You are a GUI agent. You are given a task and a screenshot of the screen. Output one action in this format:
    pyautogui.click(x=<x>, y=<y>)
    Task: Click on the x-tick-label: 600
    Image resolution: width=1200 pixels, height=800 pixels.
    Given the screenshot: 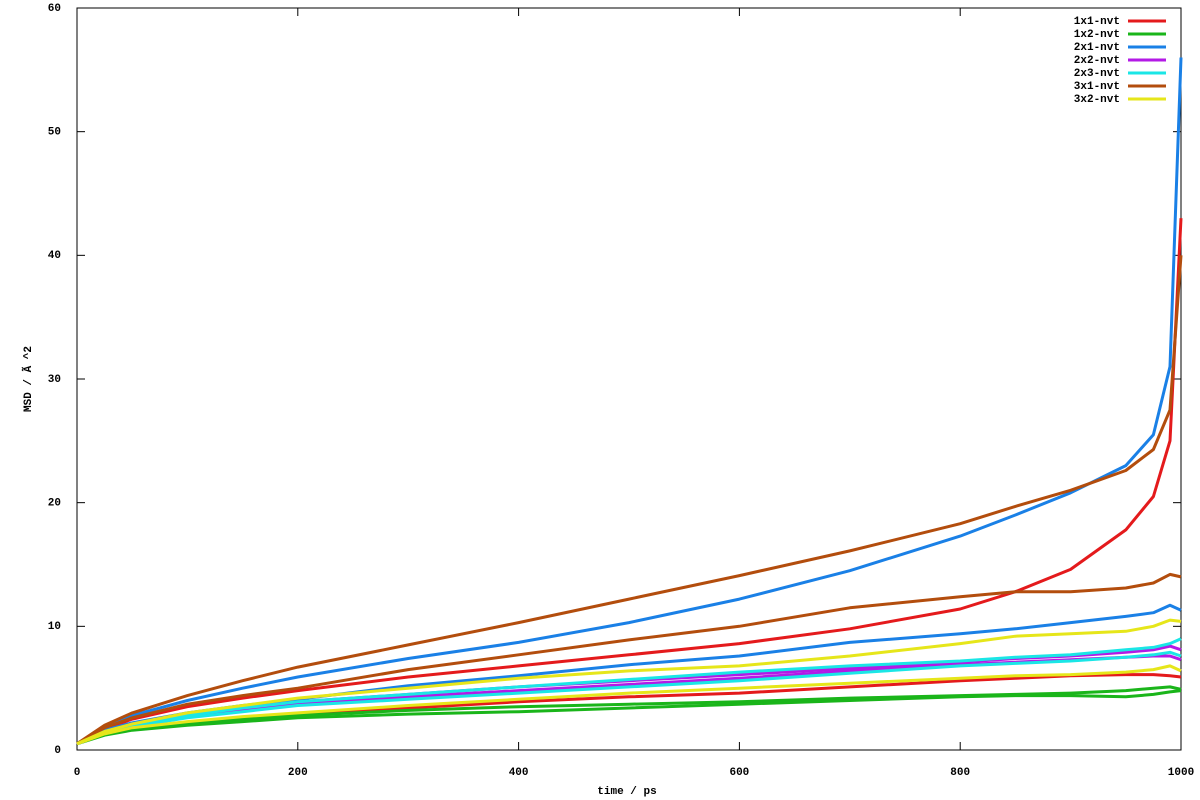 What is the action you would take?
    pyautogui.click(x=739, y=773)
    